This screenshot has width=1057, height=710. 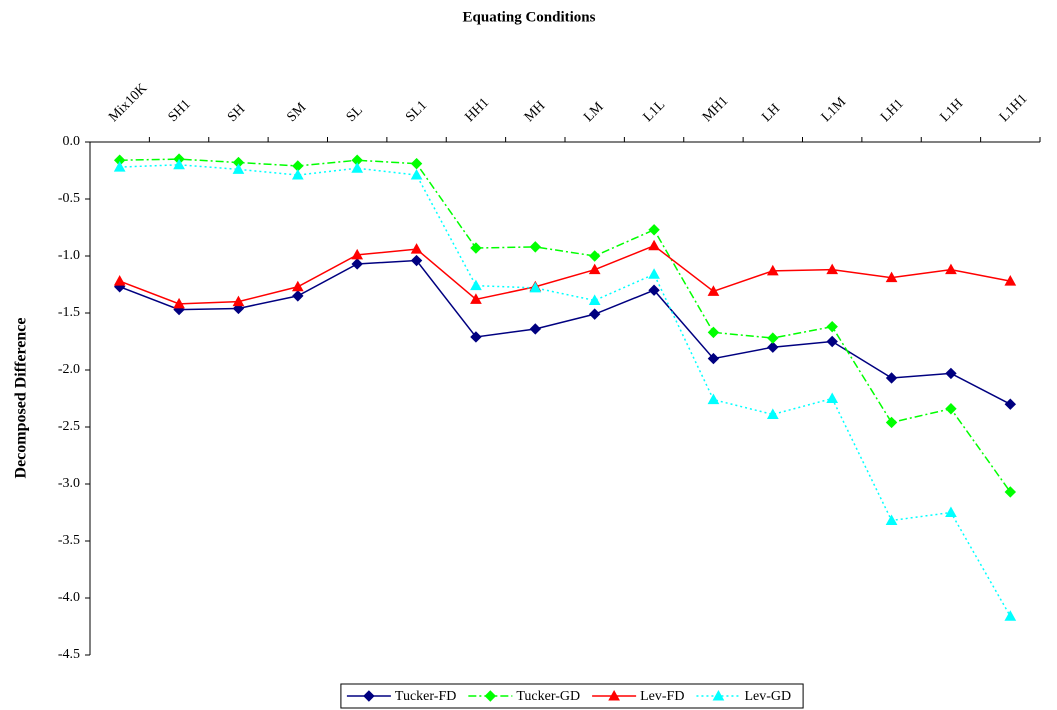 I want to click on chart-title: Equating Conditions, so click(x=529, y=17).